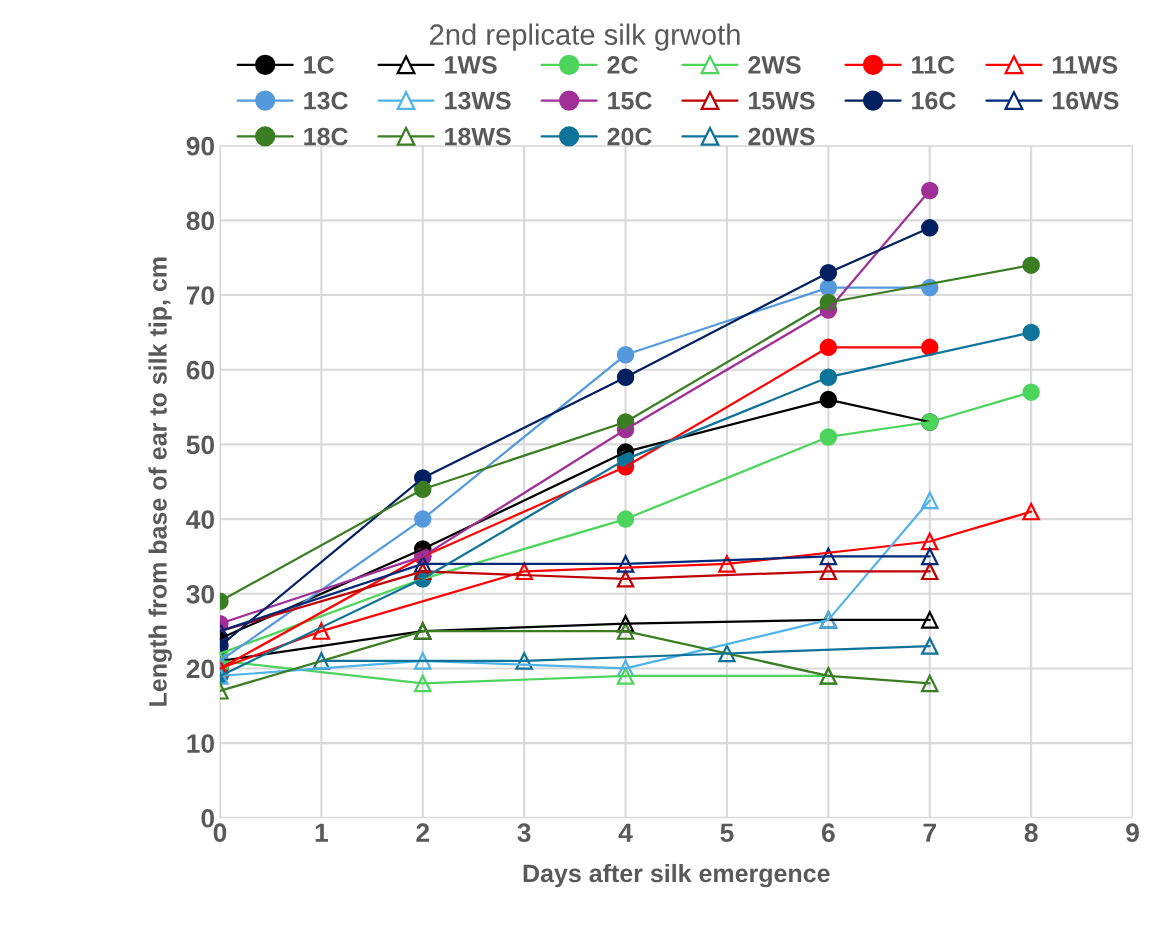  What do you see at coordinates (1031, 833) in the screenshot?
I see `x-tick-label: 8` at bounding box center [1031, 833].